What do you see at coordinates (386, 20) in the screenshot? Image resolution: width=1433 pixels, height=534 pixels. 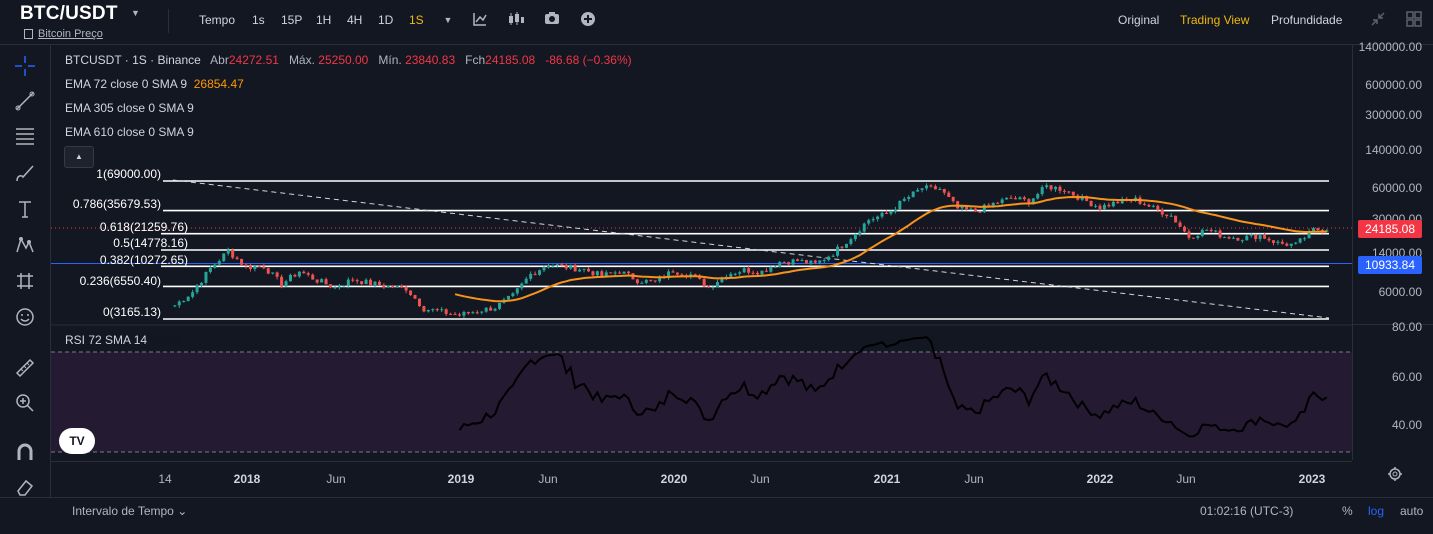 I see `interval-1d: 1D` at bounding box center [386, 20].